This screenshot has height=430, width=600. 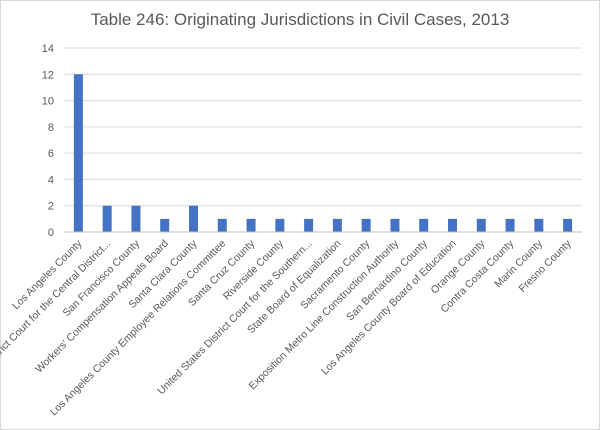 What do you see at coordinates (51, 154) in the screenshot?
I see `y-tick-label: 6` at bounding box center [51, 154].